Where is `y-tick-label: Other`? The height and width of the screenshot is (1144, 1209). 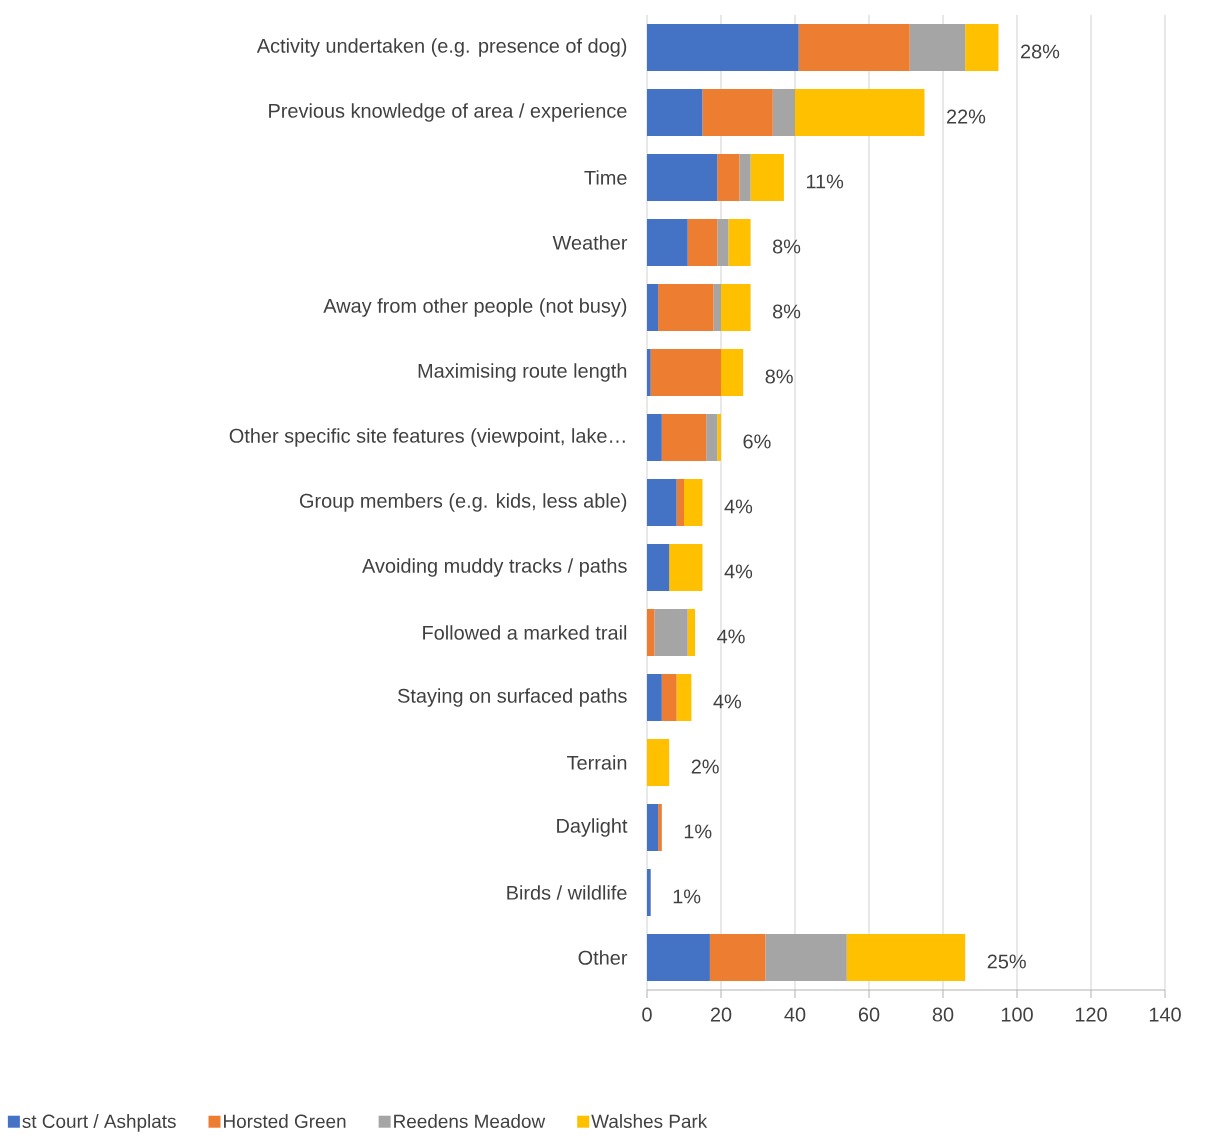
y-tick-label: Other is located at coordinates (603, 957).